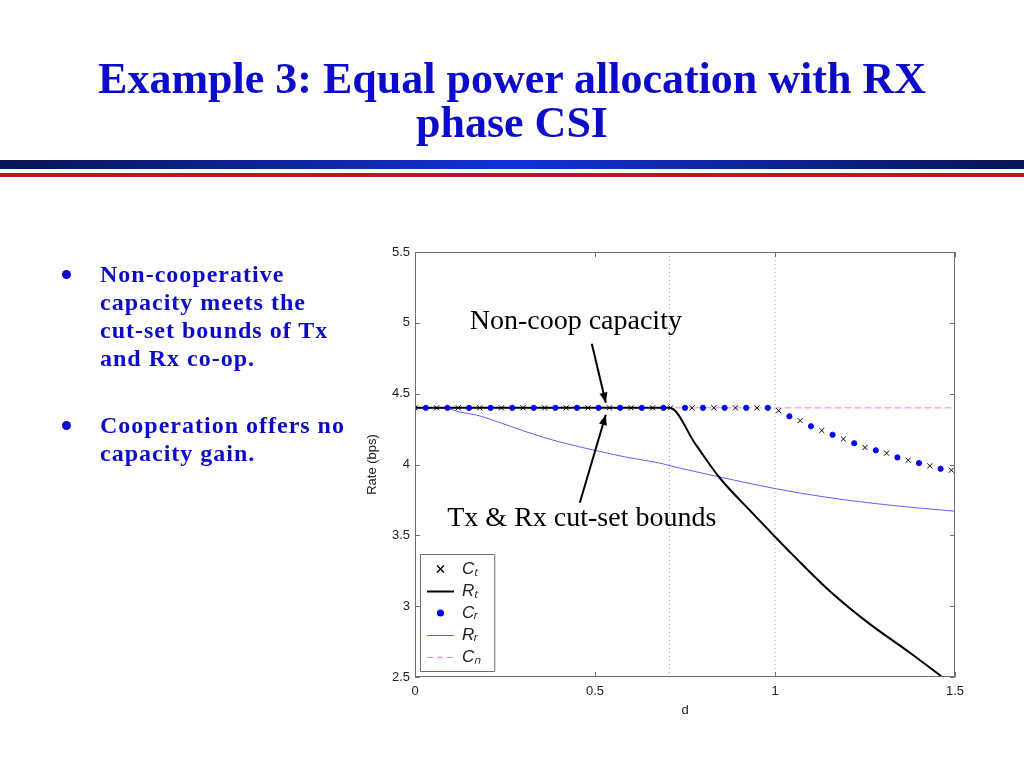  I want to click on x-tick-label: 0, so click(415, 691).